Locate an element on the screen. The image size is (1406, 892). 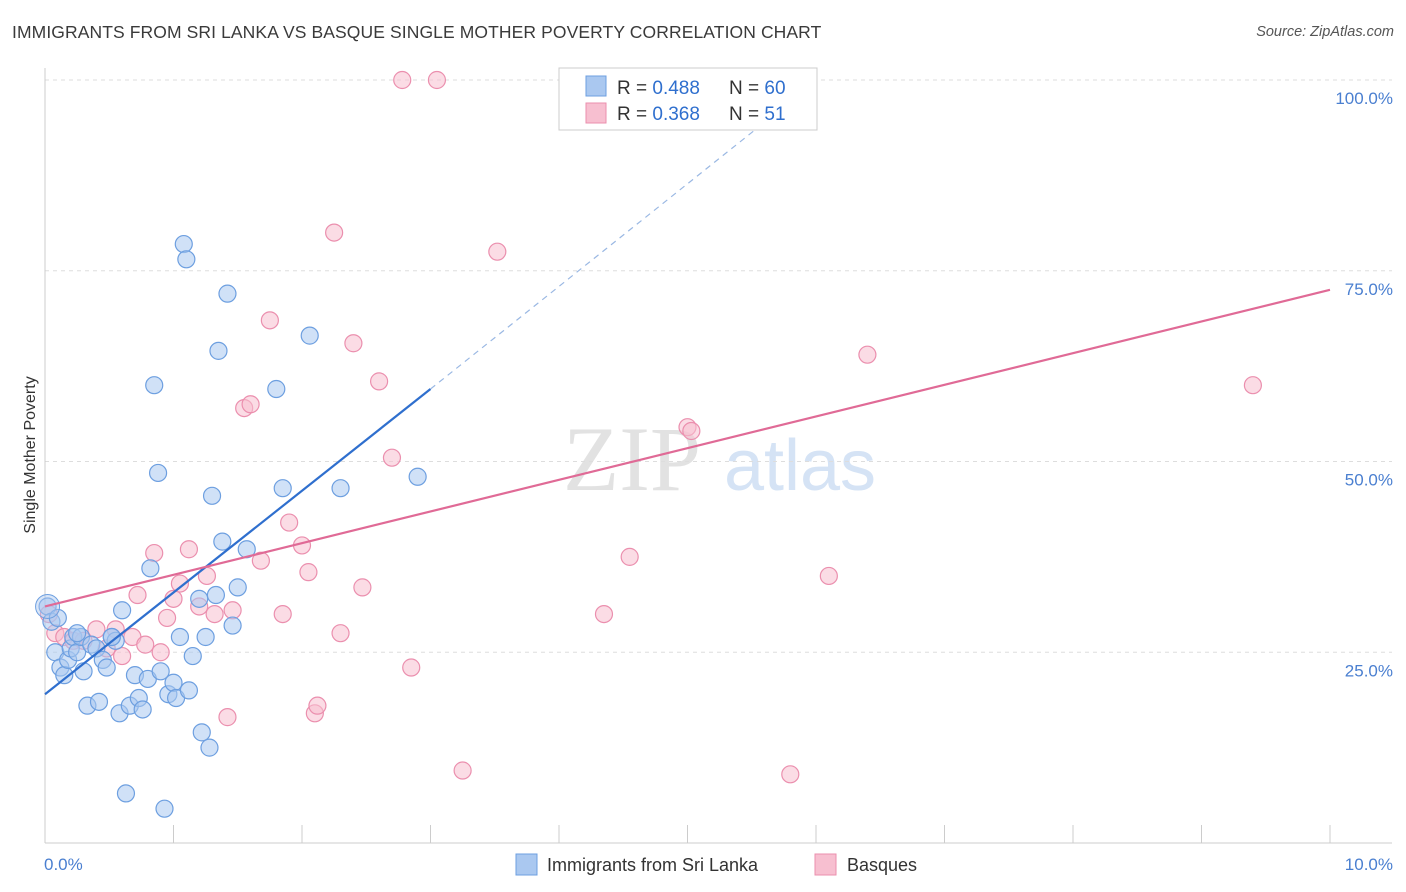
legend-n-label-2: N = is located at coordinates (746, 114).